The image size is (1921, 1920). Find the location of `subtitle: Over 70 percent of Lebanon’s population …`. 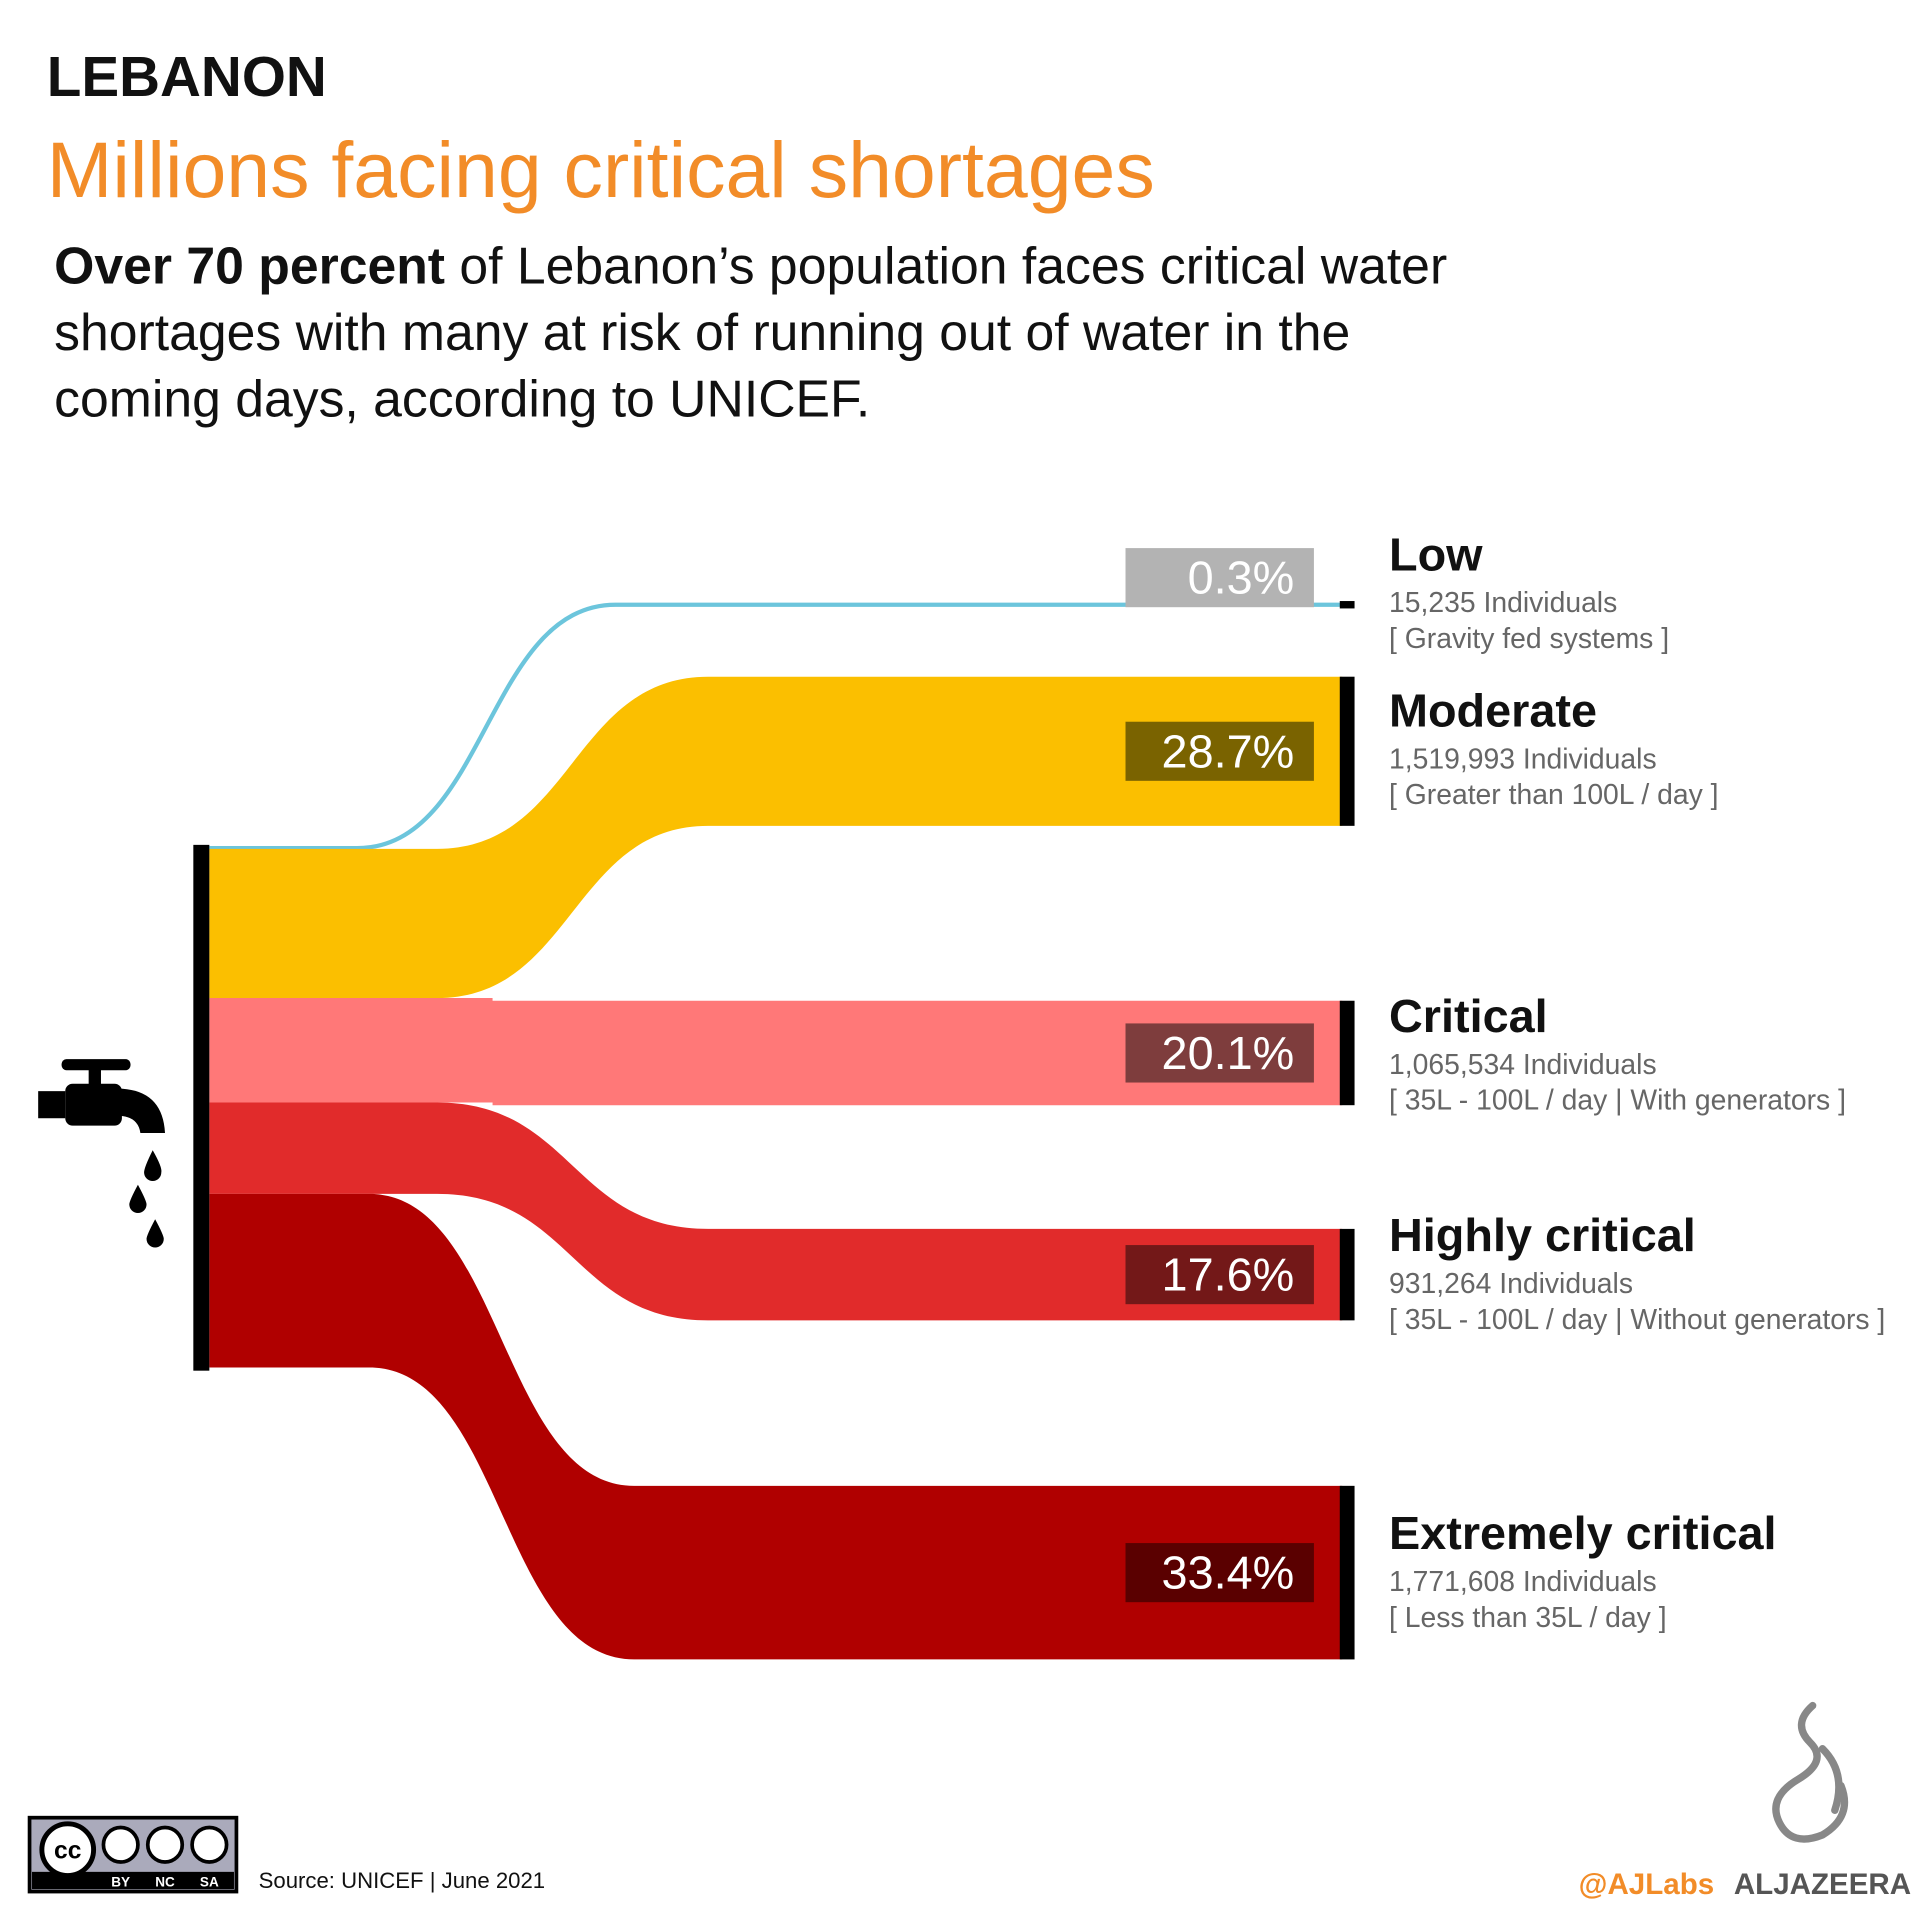

subtitle: Over 70 percent of Lebanon’s population … is located at coordinates (750, 265).